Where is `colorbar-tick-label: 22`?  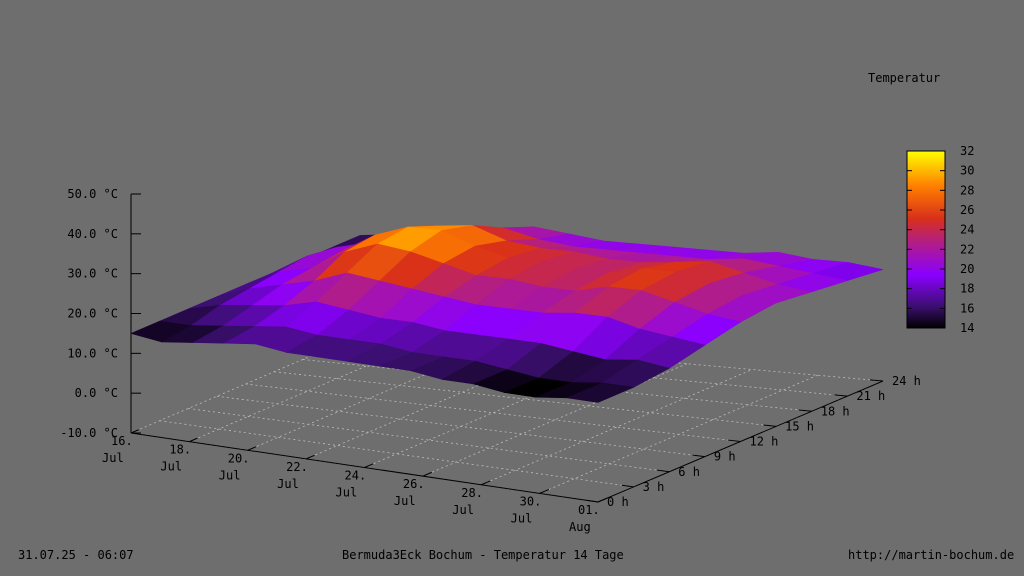
colorbar-tick-label: 22 is located at coordinates (967, 249).